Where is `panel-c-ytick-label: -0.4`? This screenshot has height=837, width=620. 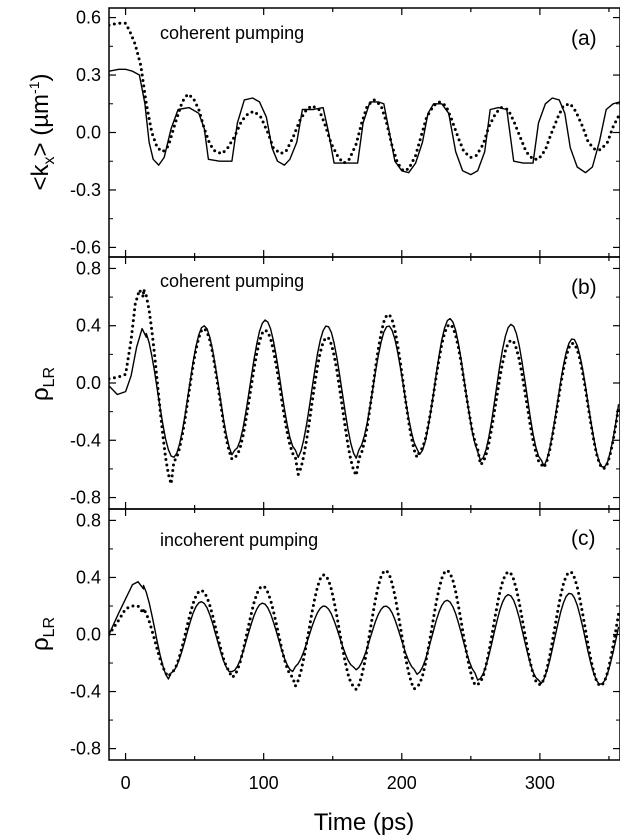
panel-c-ytick-label: -0.4 is located at coordinates (85, 692).